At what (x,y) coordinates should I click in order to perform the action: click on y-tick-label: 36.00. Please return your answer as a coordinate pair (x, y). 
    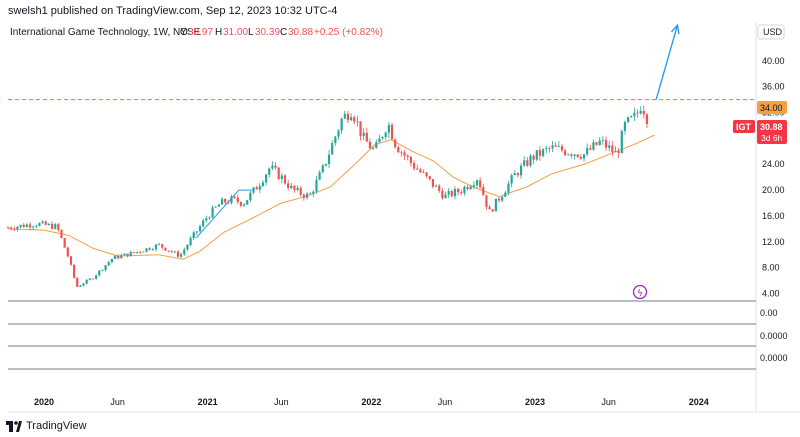
    Looking at the image, I should click on (773, 87).